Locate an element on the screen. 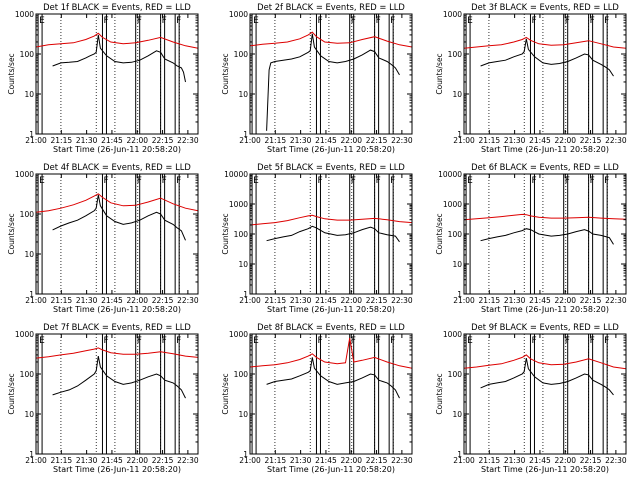 Image resolution: width=640 pixels, height=480 pixels. panel-title: Det 9f BLACK = Events, RED = LLD is located at coordinates (545, 327).